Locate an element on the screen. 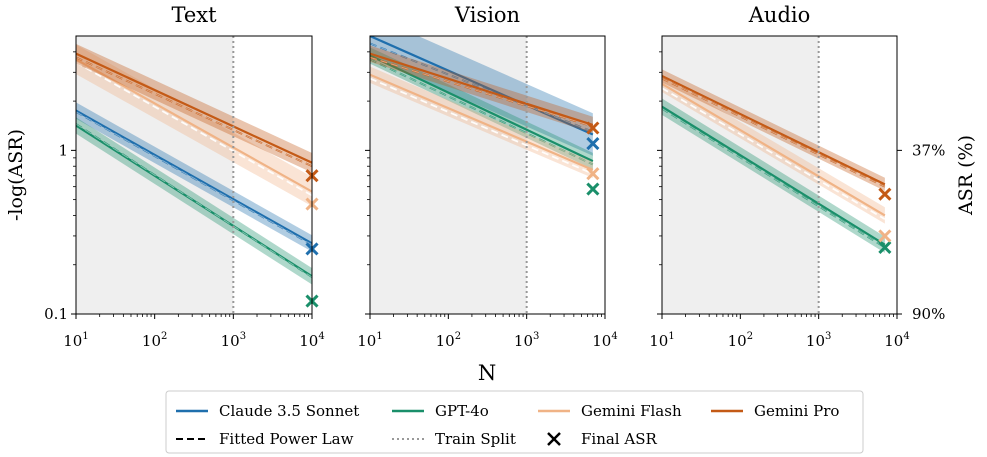 This screenshot has height=457, width=987. legend-label: Final ASR is located at coordinates (619, 439).